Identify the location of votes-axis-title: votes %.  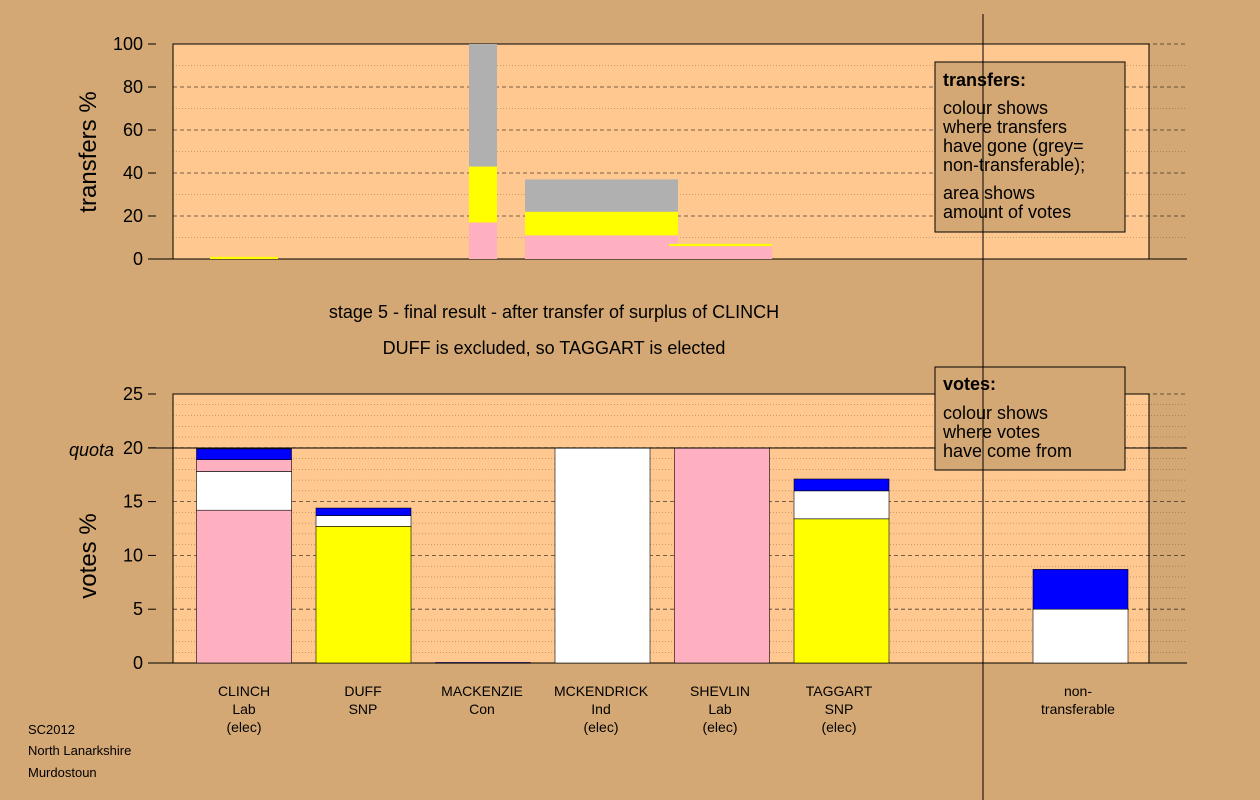
(88, 555).